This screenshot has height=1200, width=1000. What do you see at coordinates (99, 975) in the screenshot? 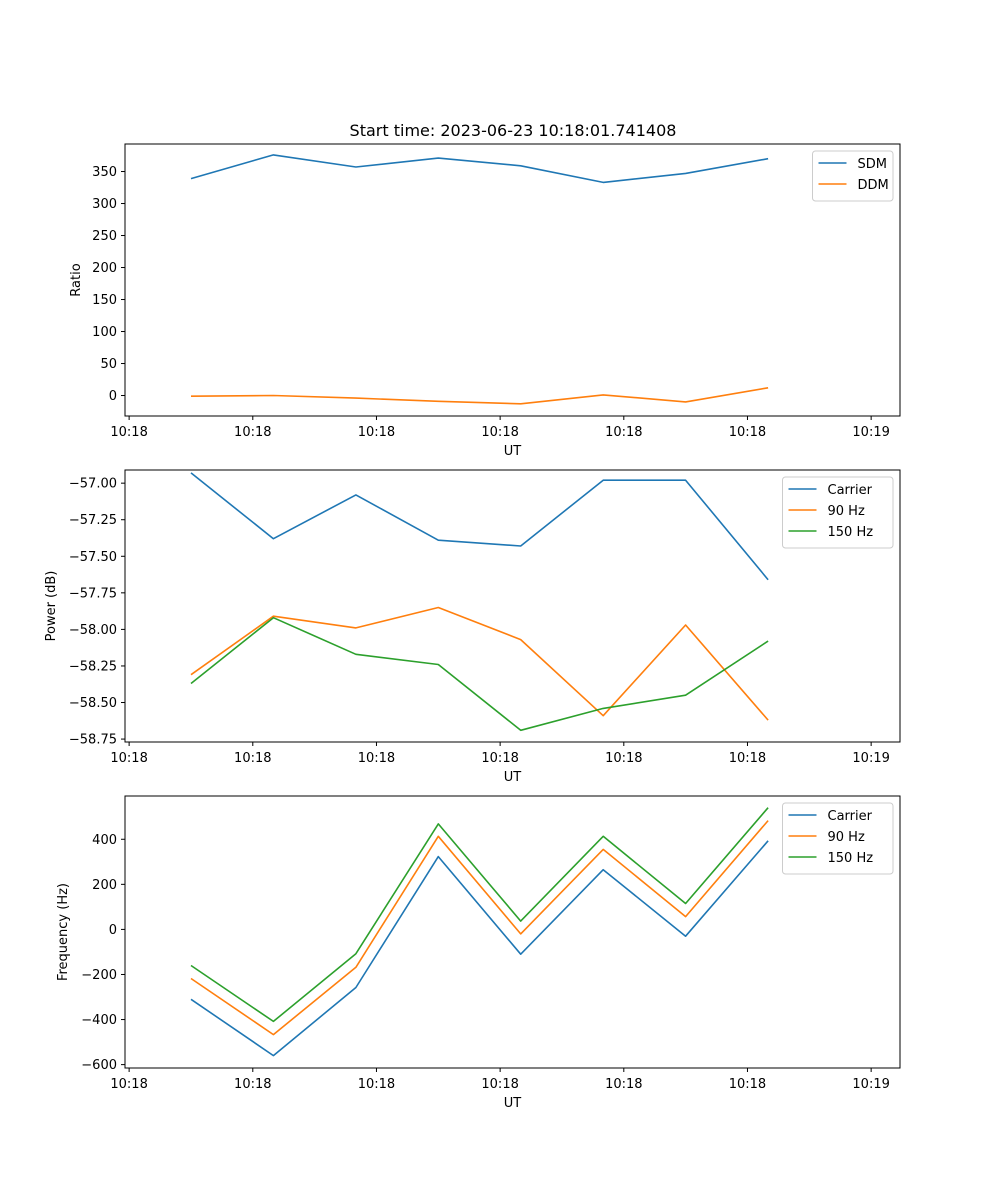
I see `y-tick-label: −200` at bounding box center [99, 975].